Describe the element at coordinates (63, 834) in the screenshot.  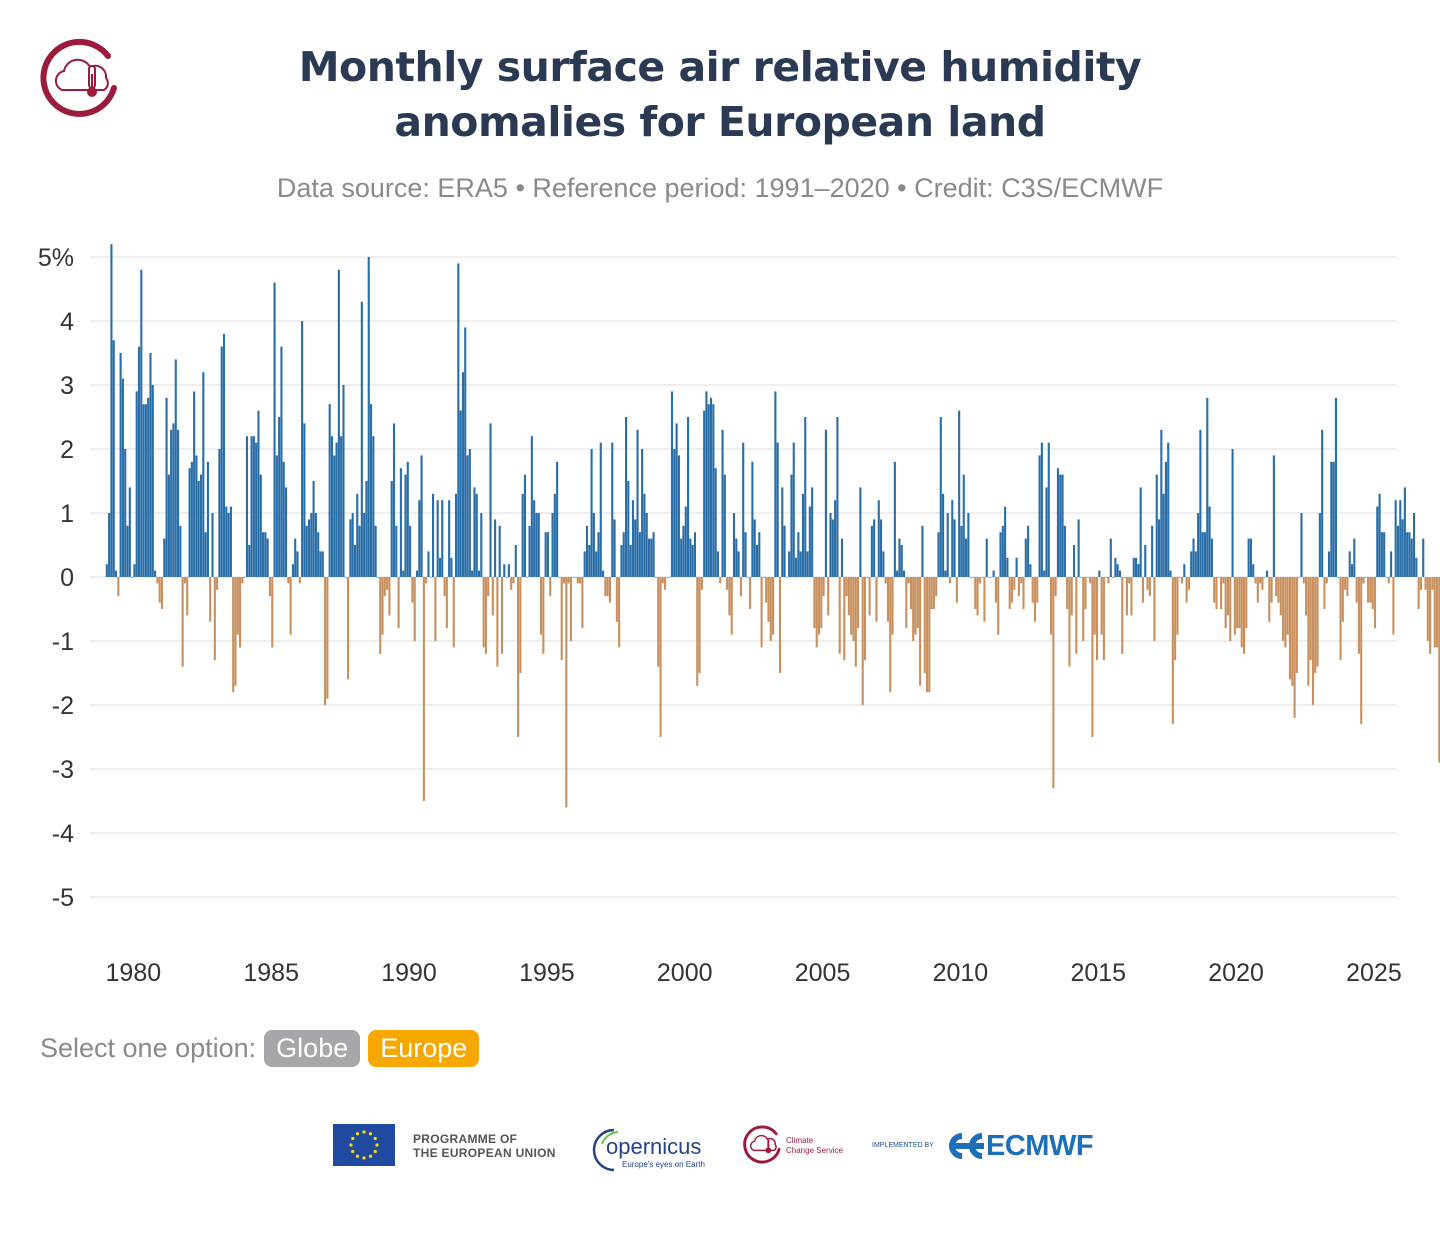
I see `y-tick-label: -4` at that location.